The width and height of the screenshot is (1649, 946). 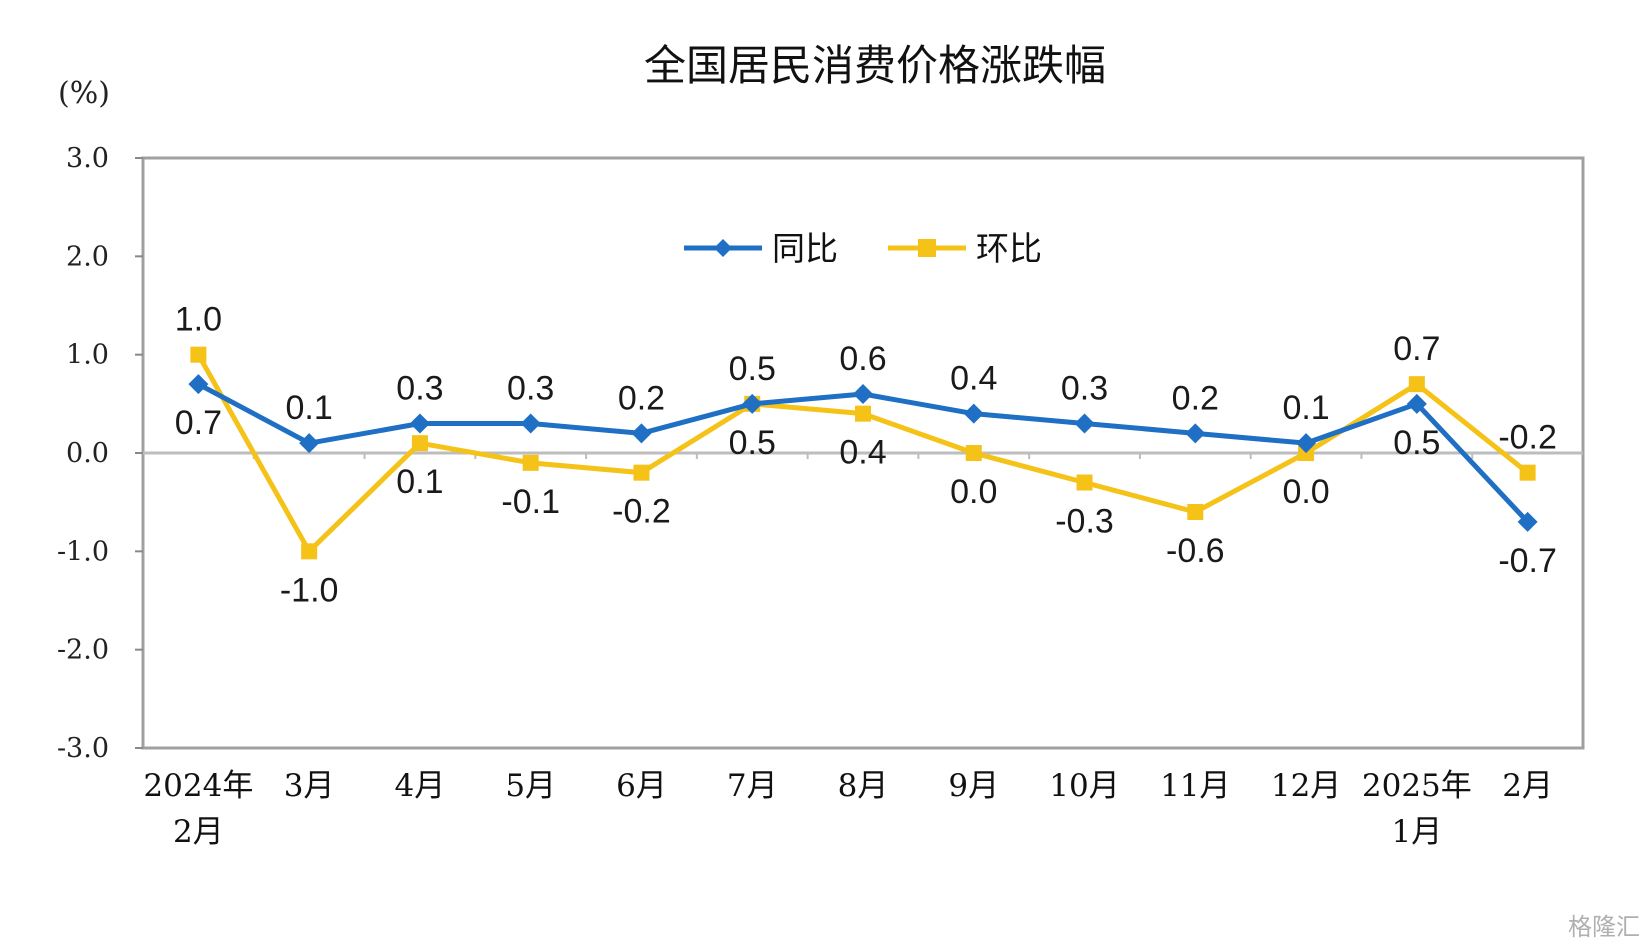 I want to click on data-label-mom: 0.5, so click(x=752, y=369).